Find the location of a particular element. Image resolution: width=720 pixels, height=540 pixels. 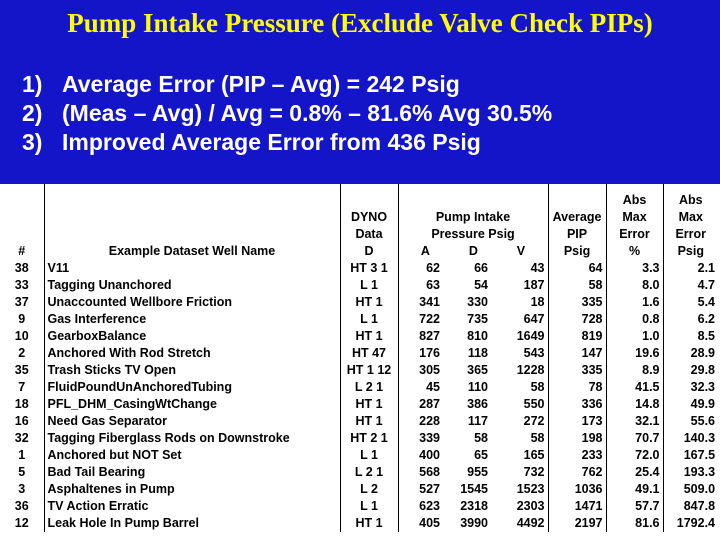

row-number: 7 is located at coordinates (22, 387).